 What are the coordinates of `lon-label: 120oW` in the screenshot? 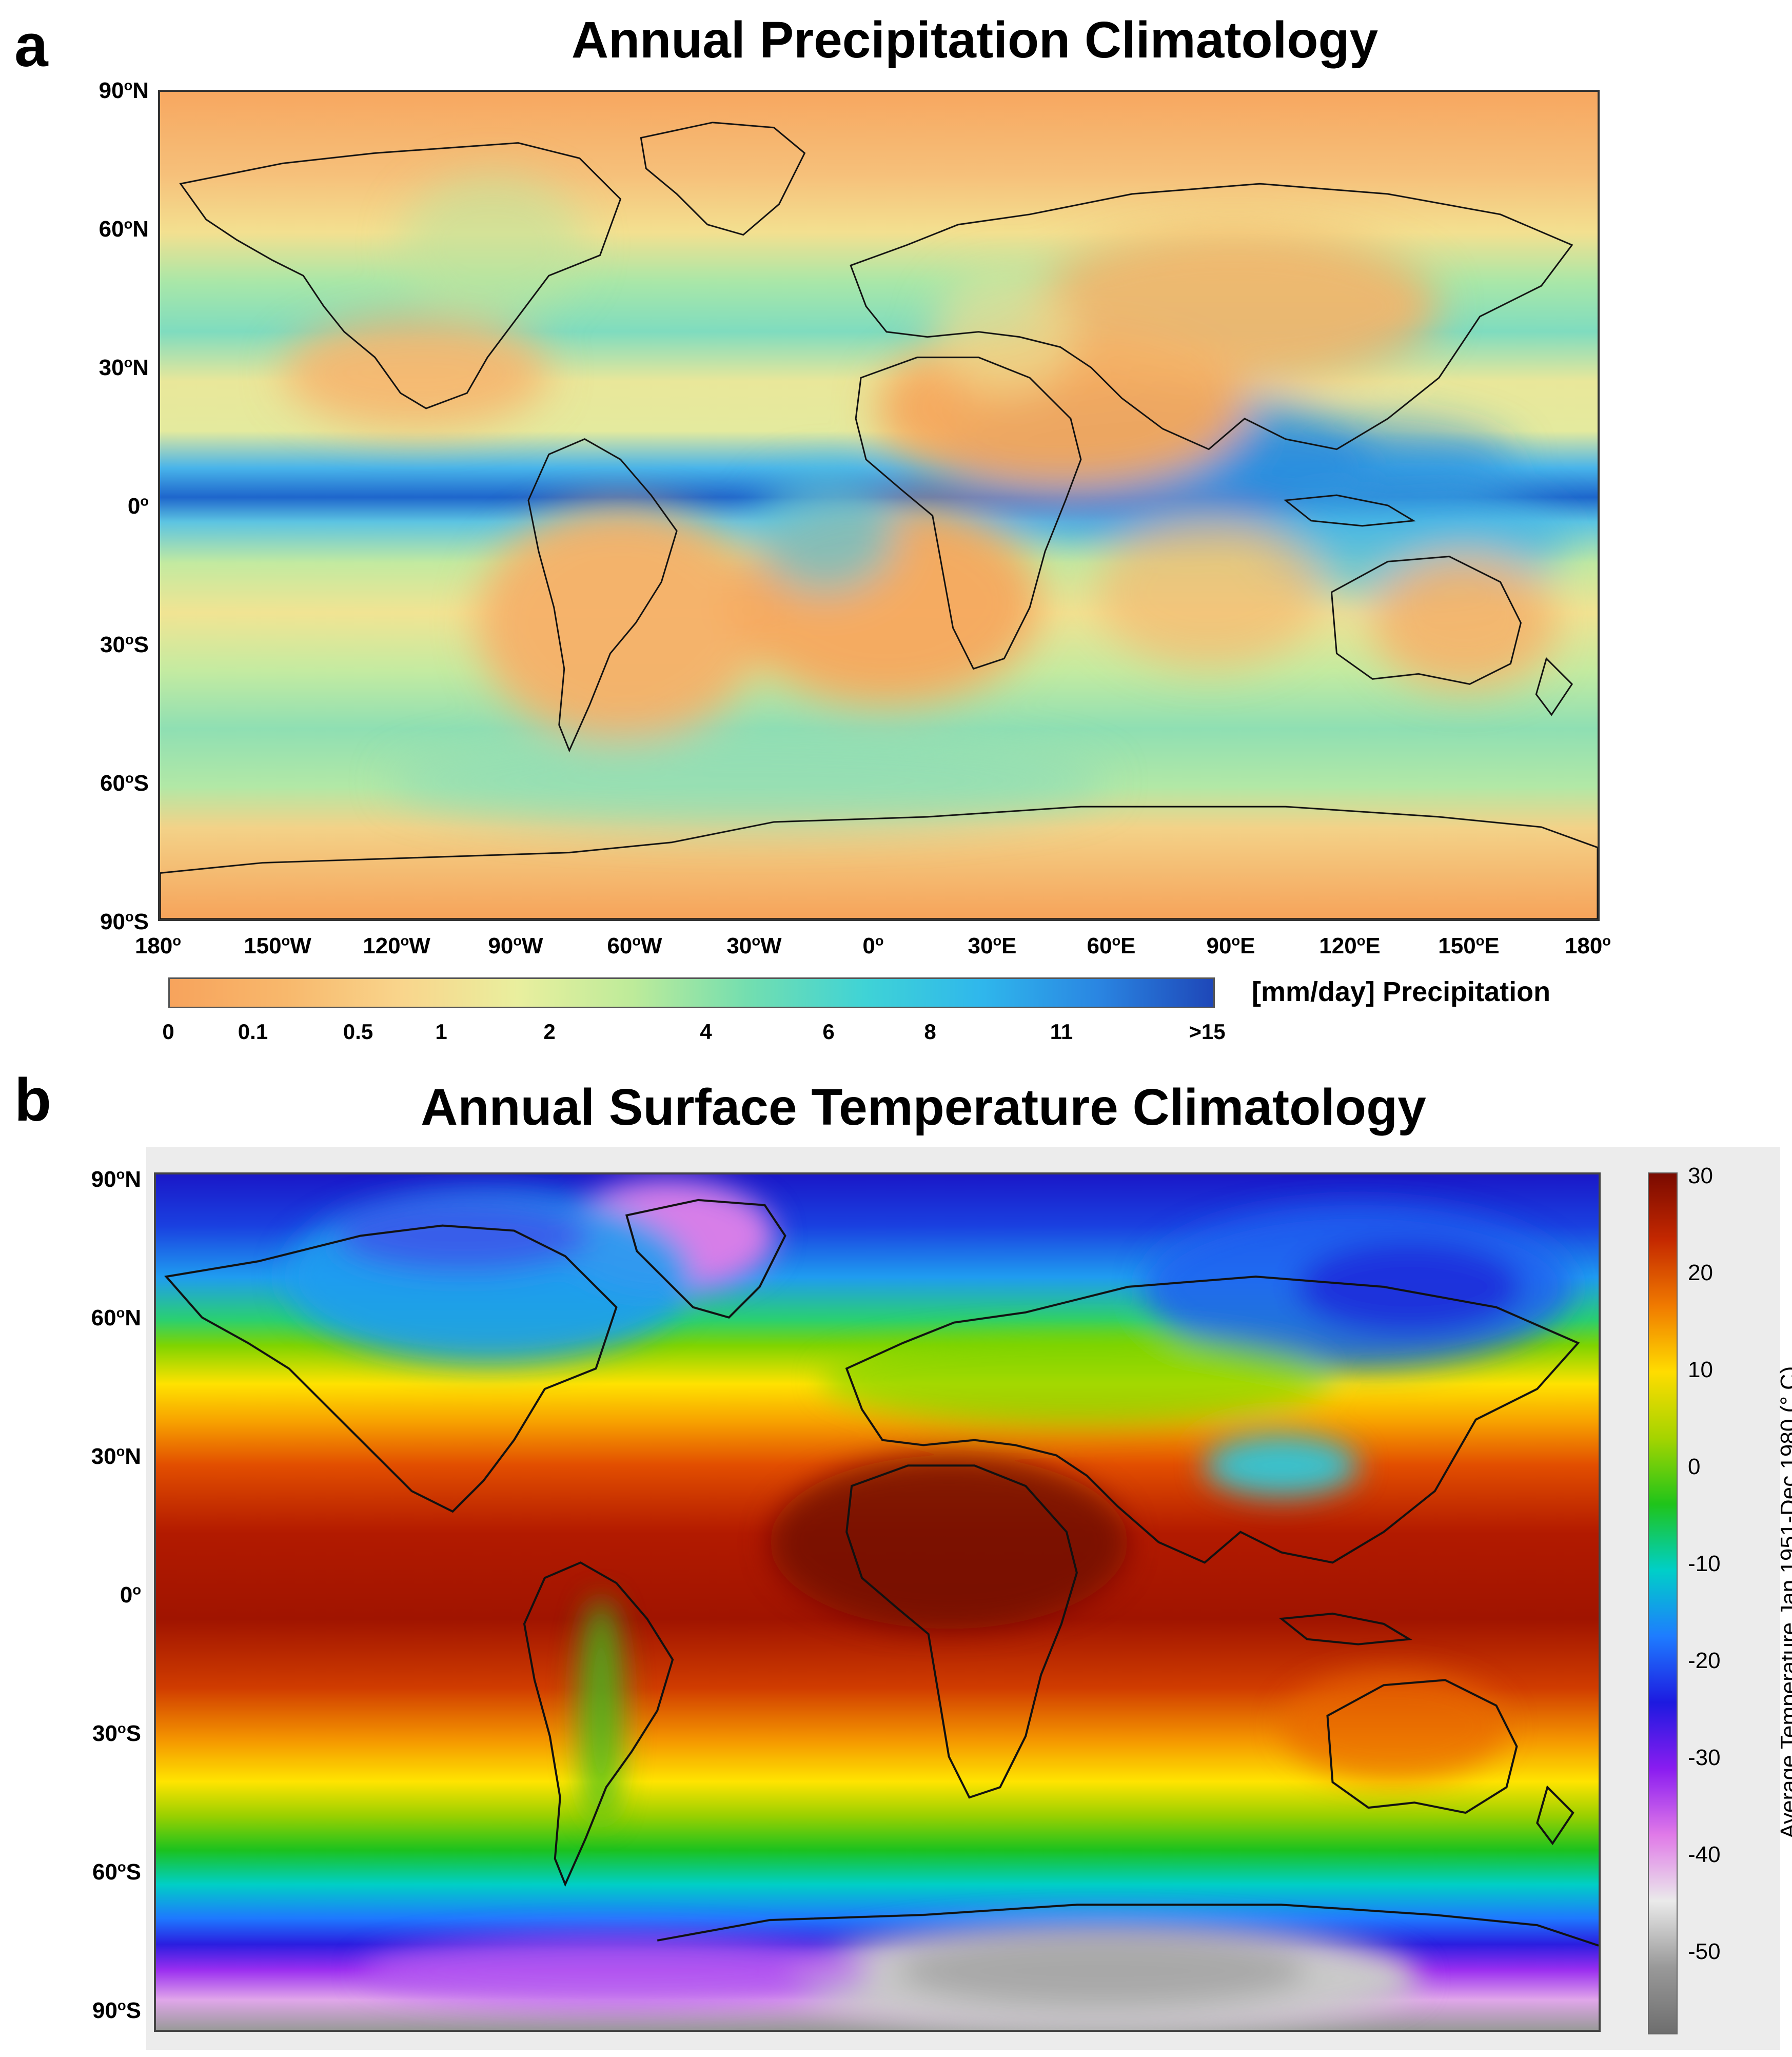 It's located at (396, 945).